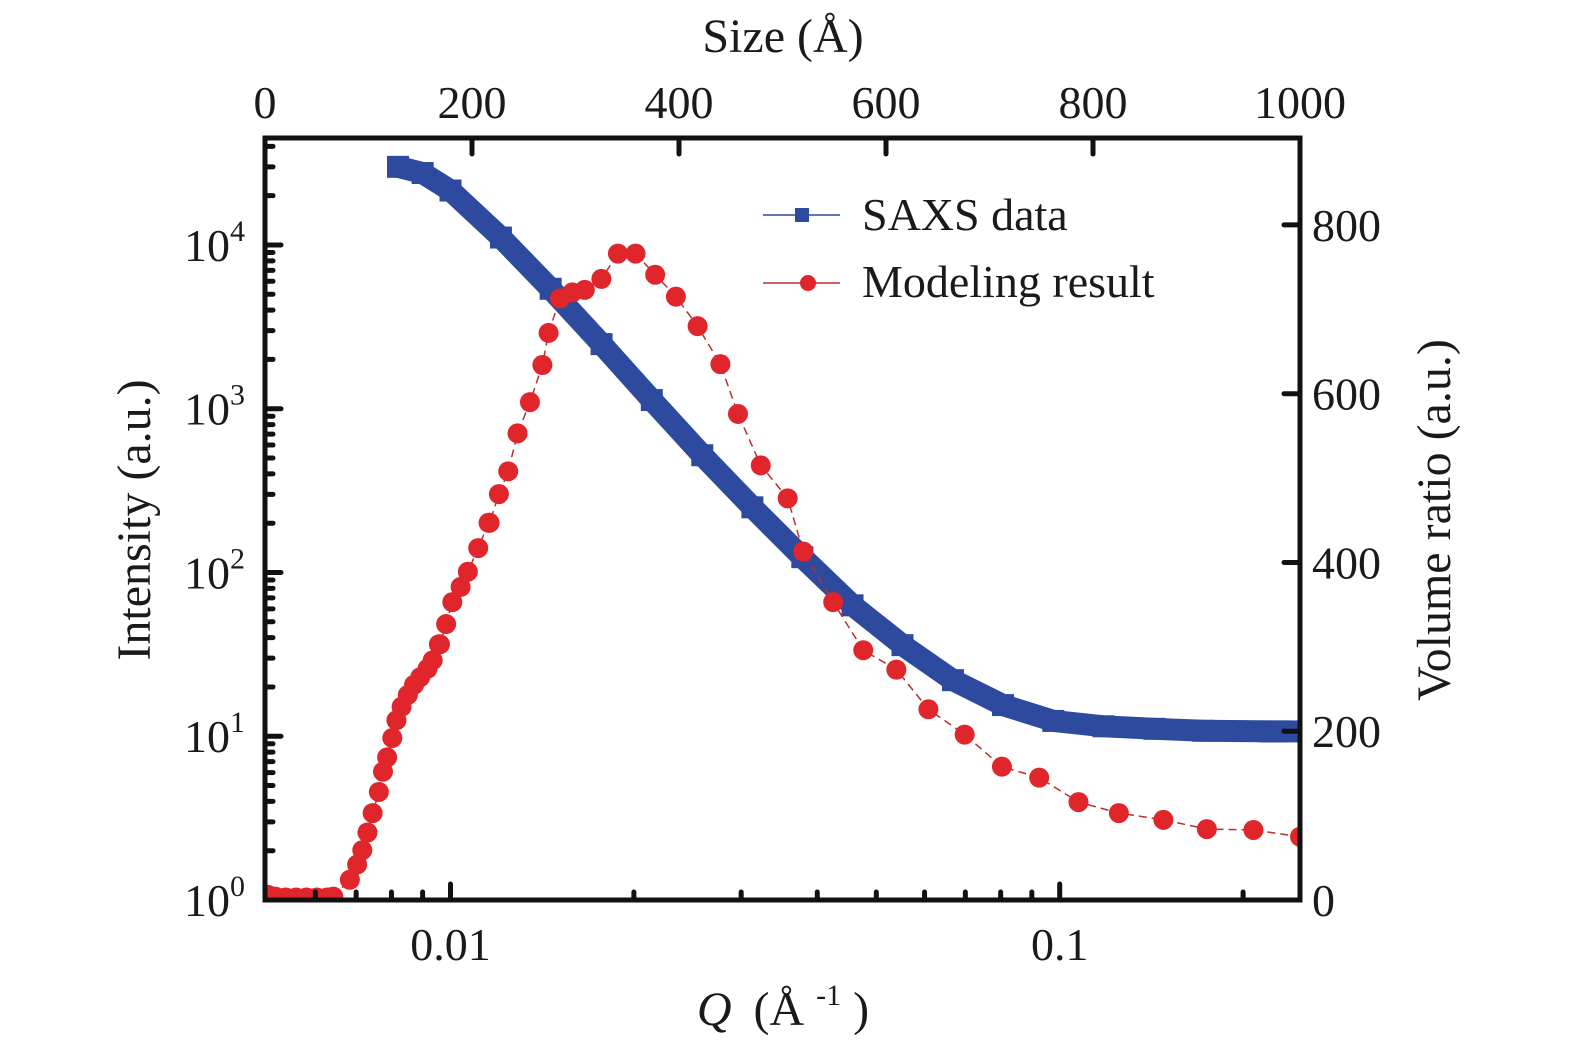 Image resolution: width=1575 pixels, height=1046 pixels. I want to click on left-tick-label-exponent: 0, so click(237, 886).